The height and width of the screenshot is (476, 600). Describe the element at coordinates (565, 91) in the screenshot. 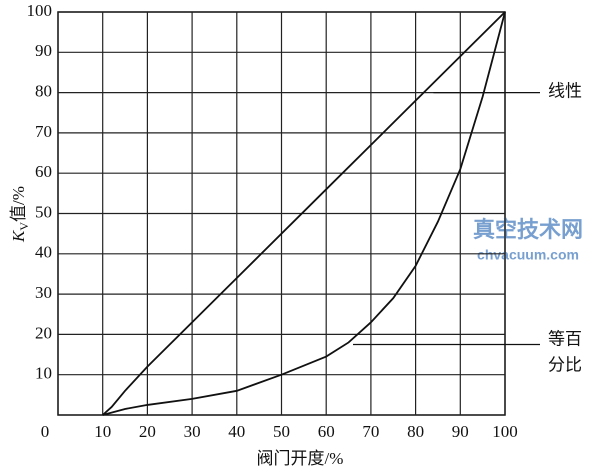

I see `series-label: 线性` at that location.